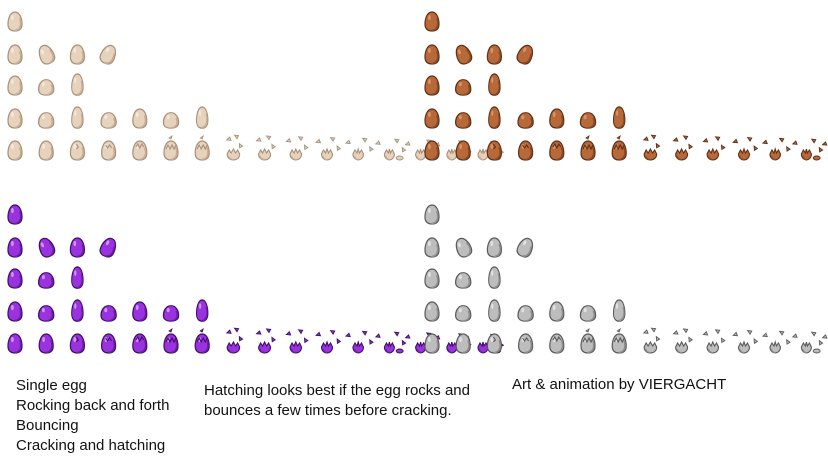  I want to click on egg-sprite-cream-tilt-right, so click(108, 54).